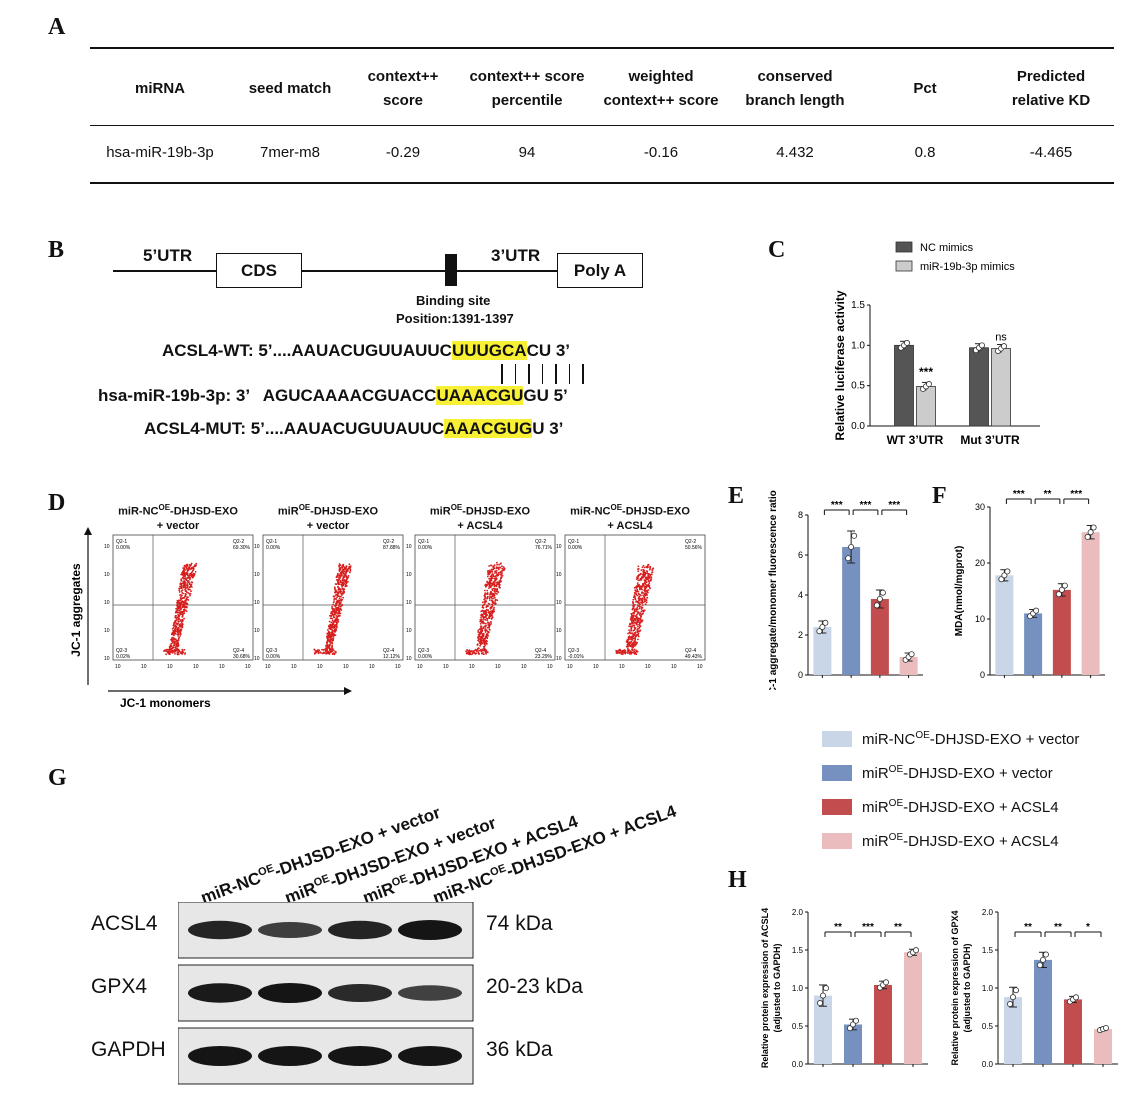  Describe the element at coordinates (56, 250) in the screenshot. I see `panel-label-b: B` at that location.